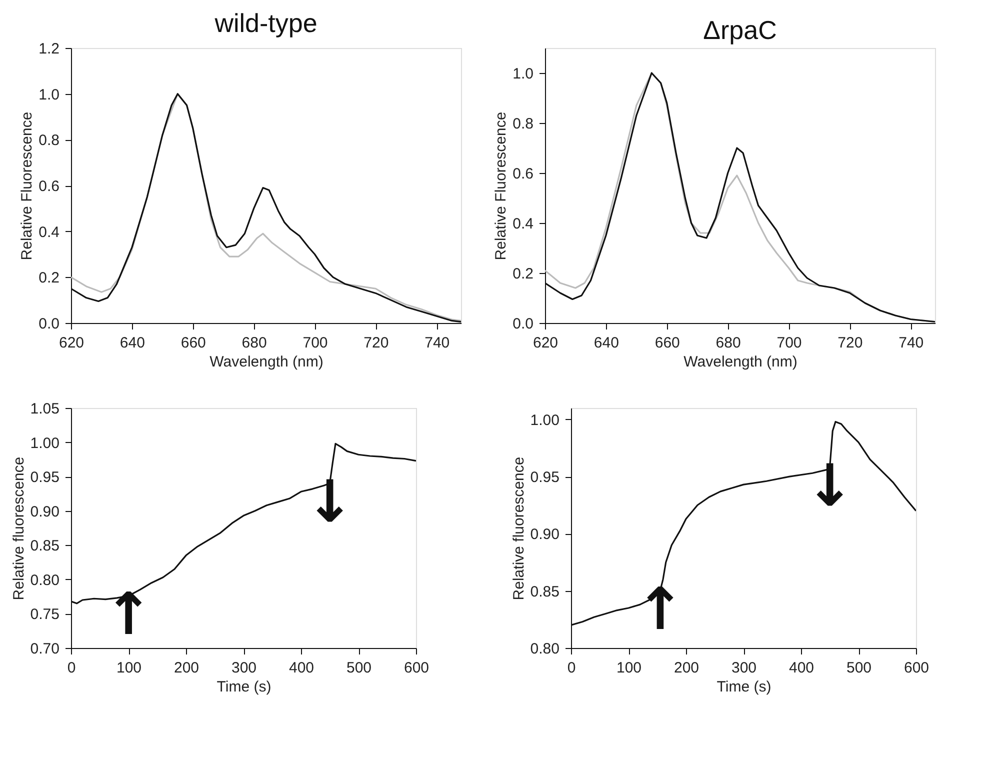 This screenshot has height=757, width=986. I want to click on annotation: ↑, so click(128, 614).